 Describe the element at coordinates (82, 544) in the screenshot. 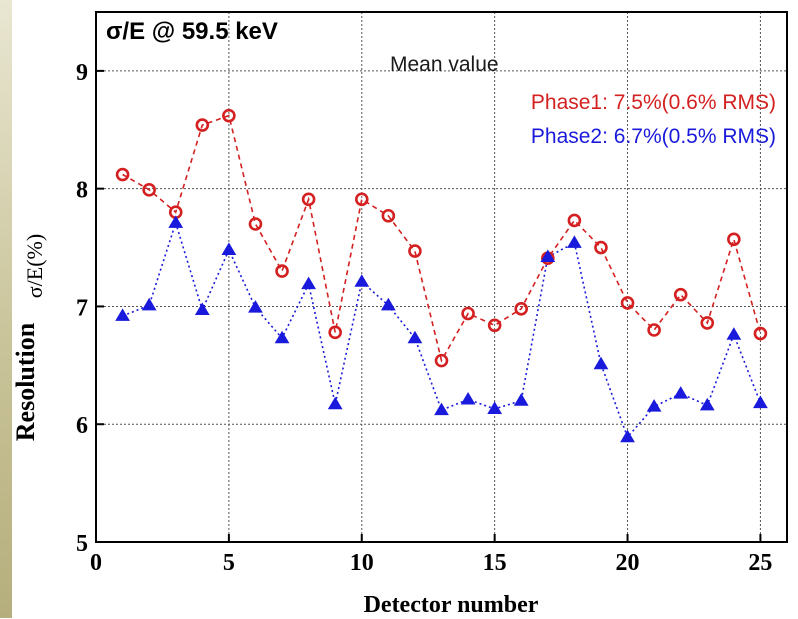

I see `y-tick-label: 5` at that location.